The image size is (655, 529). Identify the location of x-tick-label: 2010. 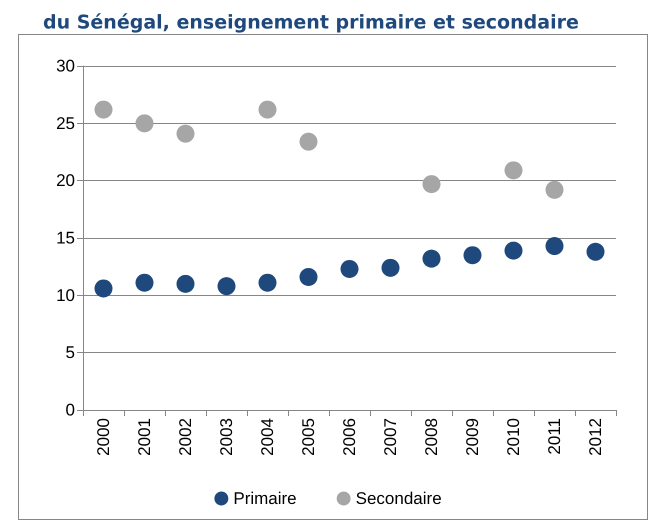
(513, 437).